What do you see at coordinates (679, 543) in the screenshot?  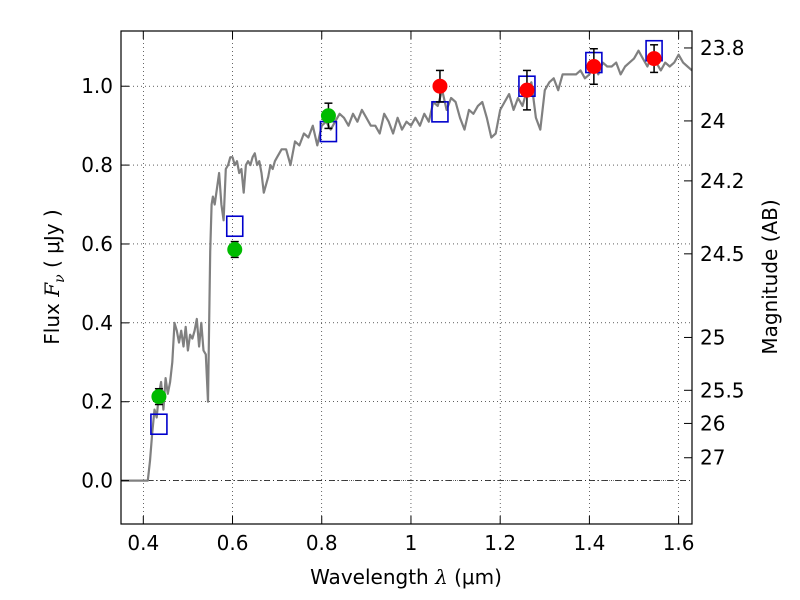 I see `x-tick-label: 1.6` at bounding box center [679, 543].